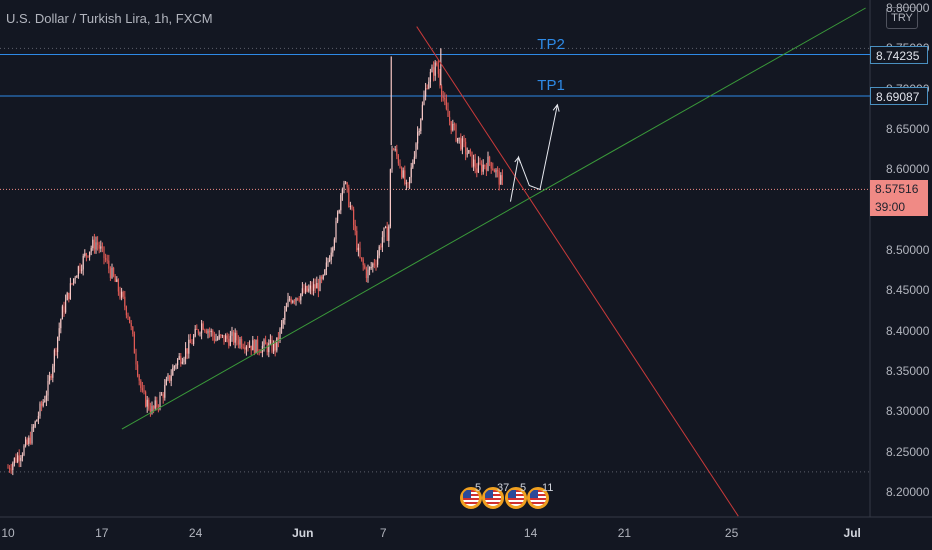 This screenshot has width=932, height=550. Describe the element at coordinates (530, 533) in the screenshot. I see `time-tick-label: 14` at that location.